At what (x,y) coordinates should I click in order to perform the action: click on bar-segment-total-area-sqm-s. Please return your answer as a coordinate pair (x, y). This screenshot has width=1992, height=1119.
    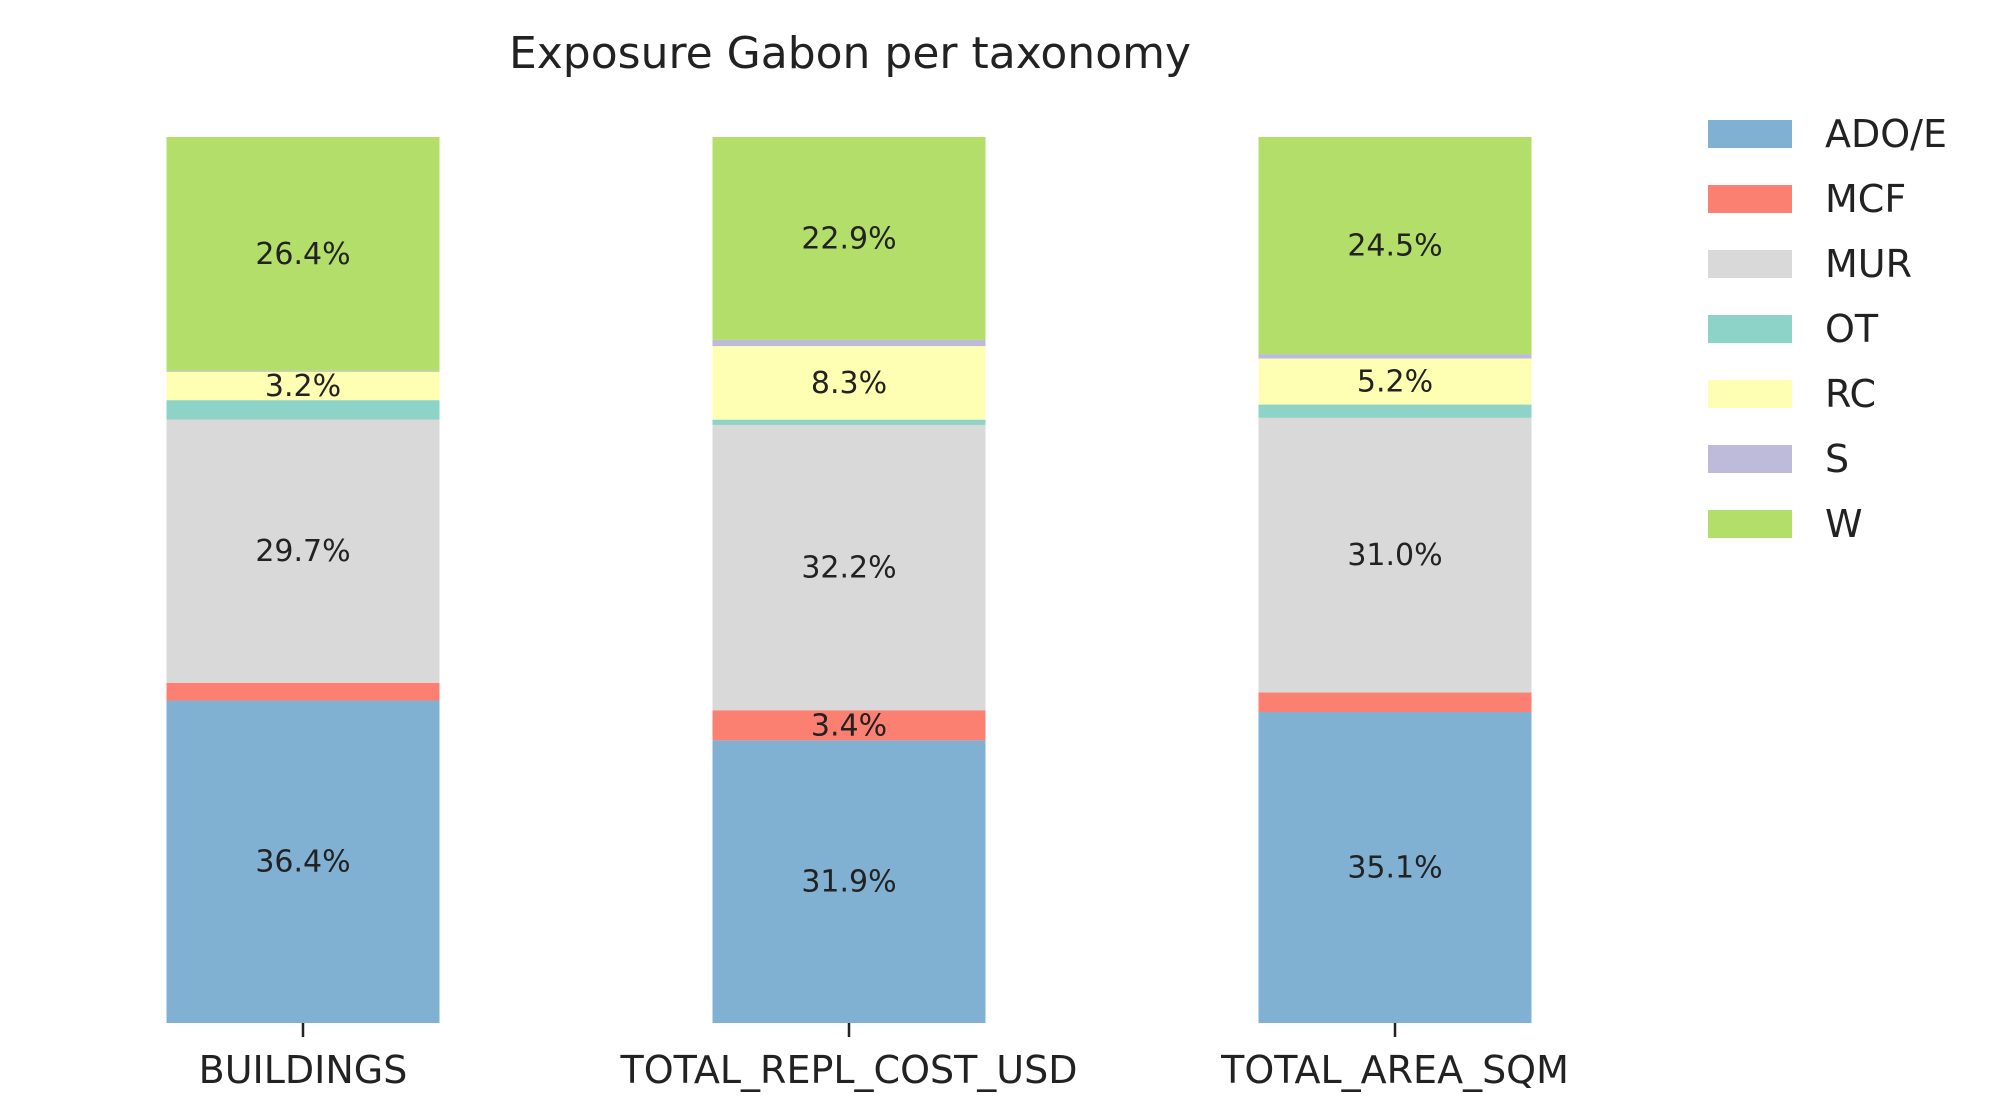
    Looking at the image, I should click on (1395, 356).